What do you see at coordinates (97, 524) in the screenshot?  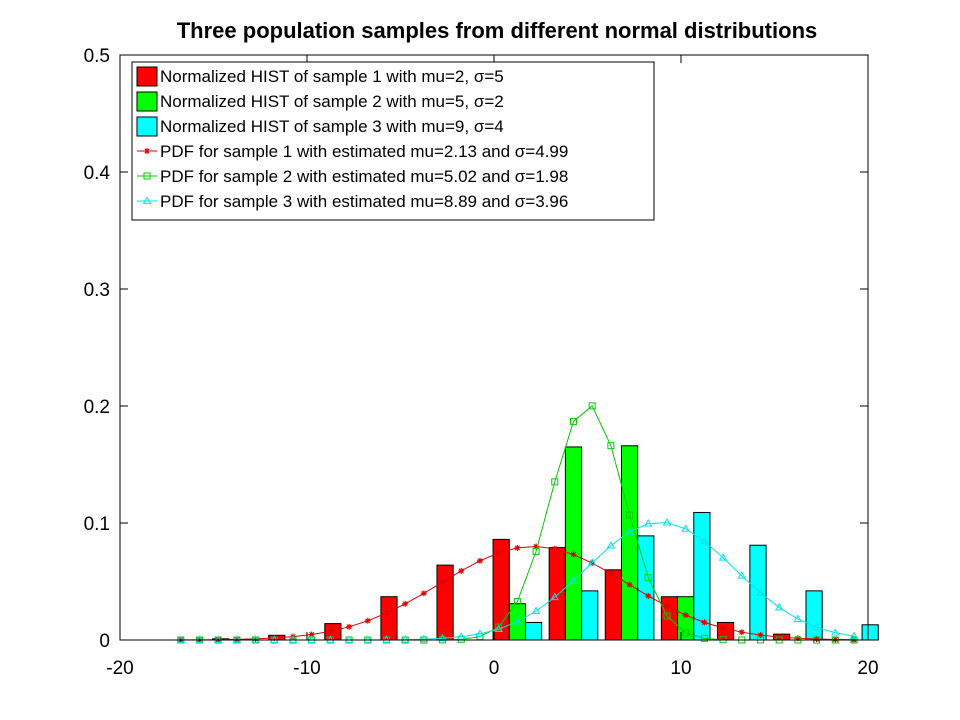 I see `y-tick-label: 0.1` at bounding box center [97, 524].